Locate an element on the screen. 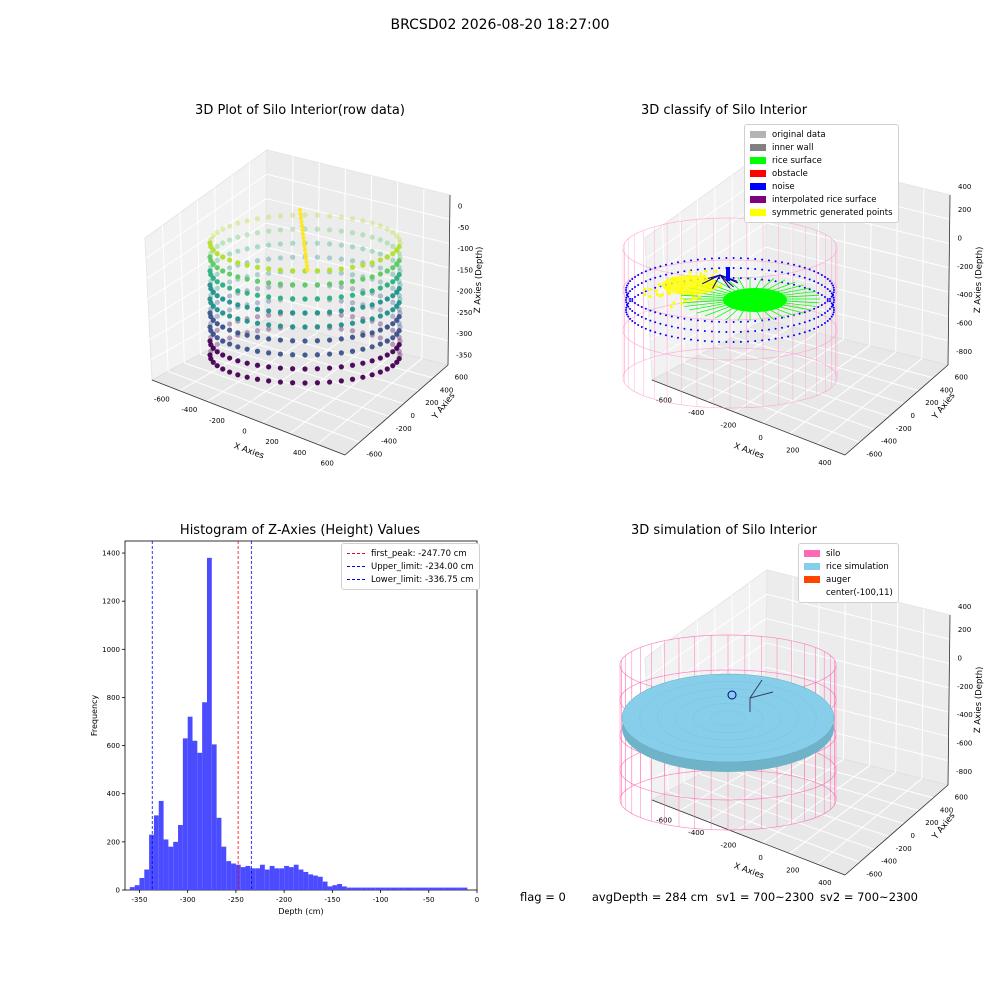 This screenshot has width=1000, height=1000. figure-title: BRCSD02 2026-08-20 18:27:00 is located at coordinates (500, 25).